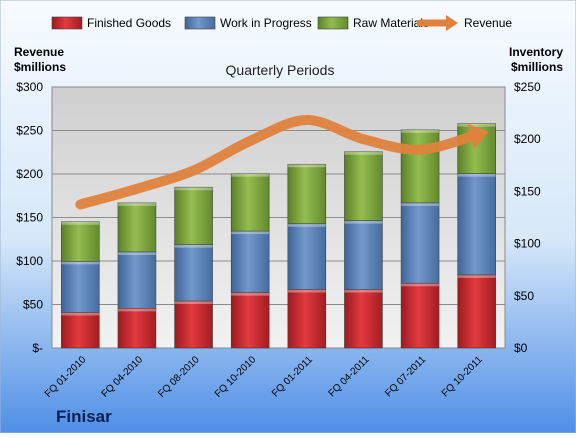  What do you see at coordinates (521, 348) in the screenshot?
I see `right-tick-label: $0` at bounding box center [521, 348].